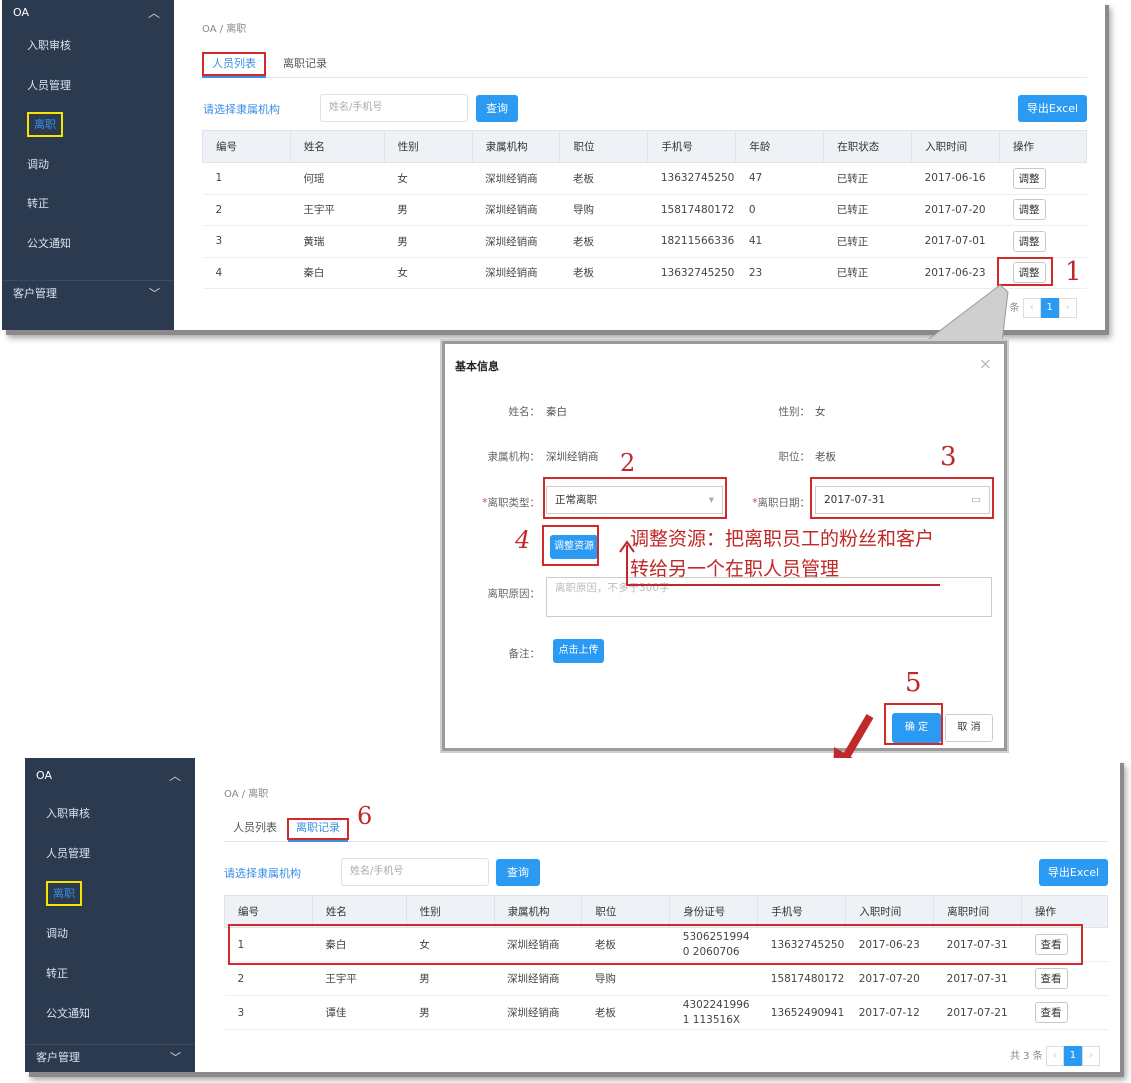 The image size is (1131, 1083). What do you see at coordinates (359, 1012) in the screenshot?
I see `table-cell: 谭佳` at bounding box center [359, 1012].